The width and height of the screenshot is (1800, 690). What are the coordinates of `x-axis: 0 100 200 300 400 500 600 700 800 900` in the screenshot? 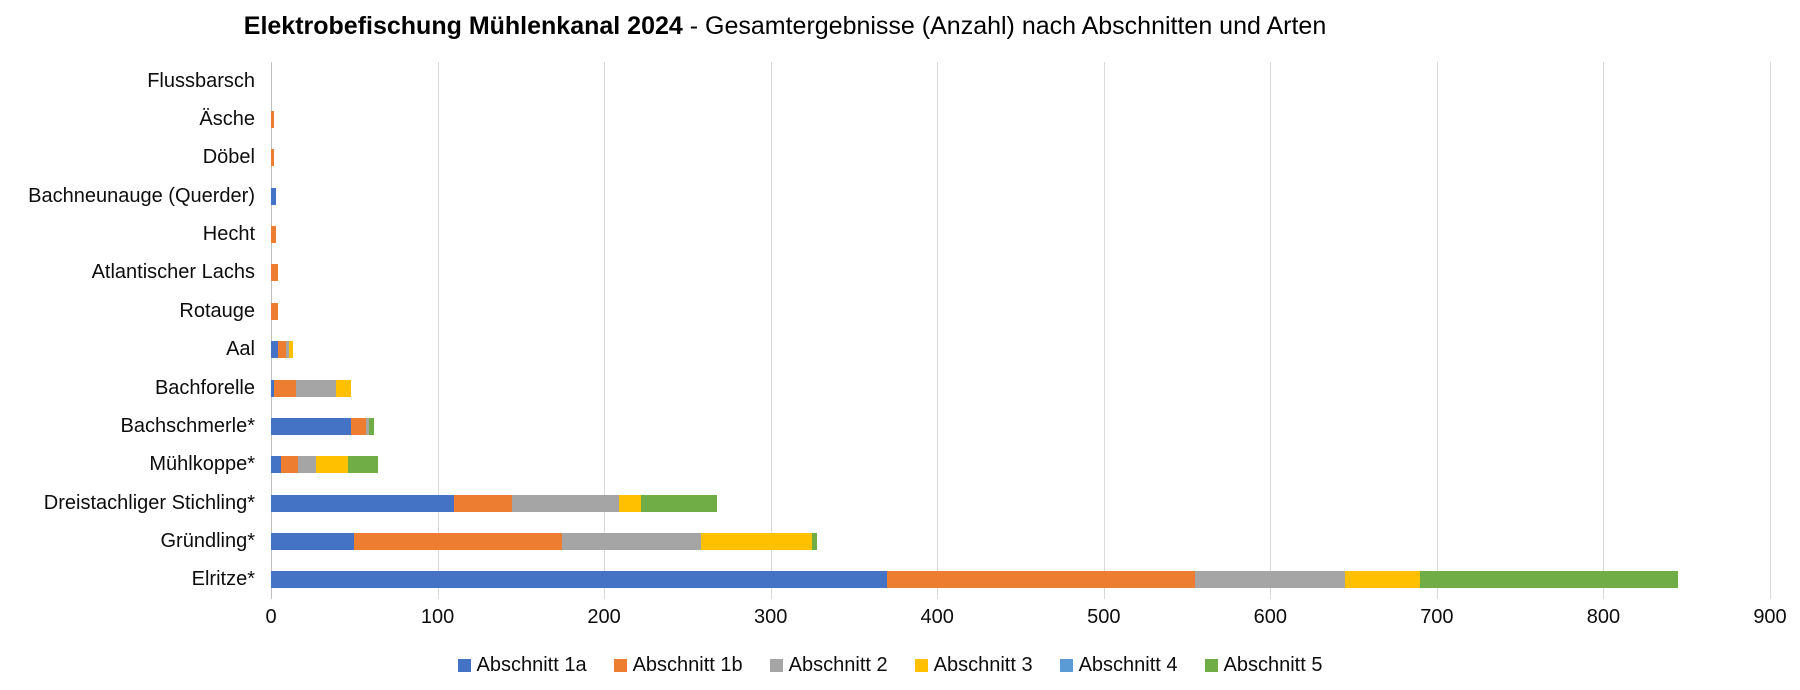 It's located at (1025, 620).